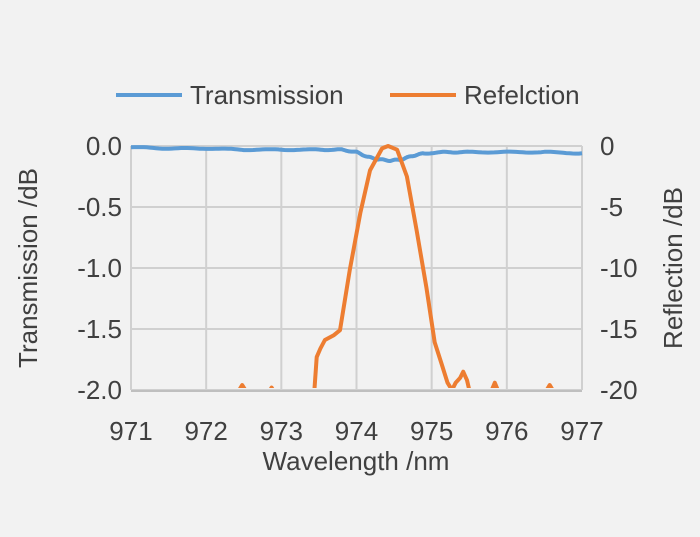  I want to click on y-tick-label-right: -5, so click(611, 207).